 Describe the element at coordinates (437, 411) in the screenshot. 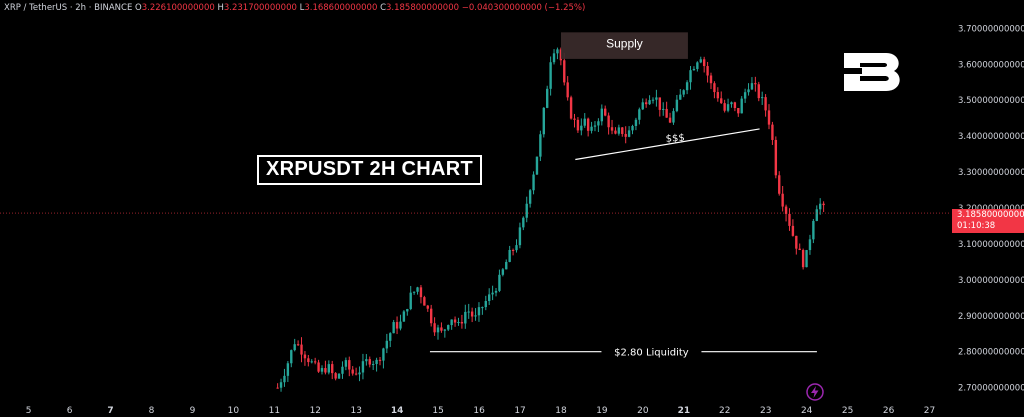

I see `time-tick-label: 15` at that location.